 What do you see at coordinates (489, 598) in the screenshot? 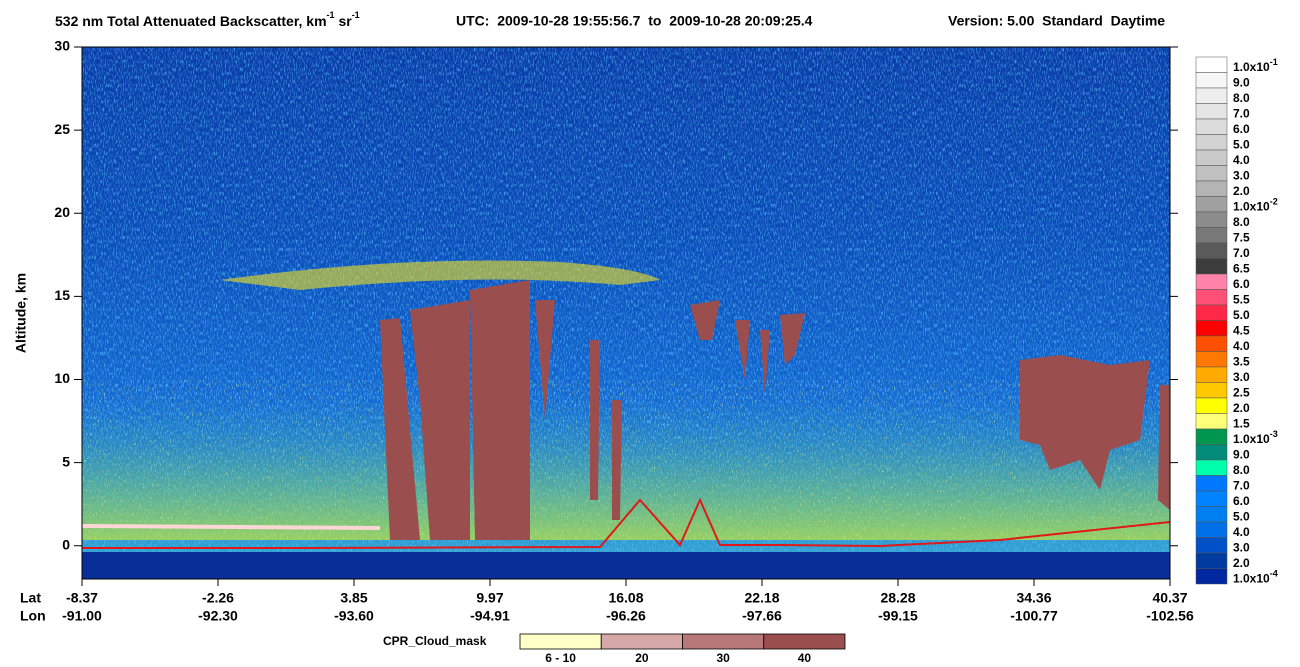
I see `lat-tick-label: 9.97` at bounding box center [489, 598].